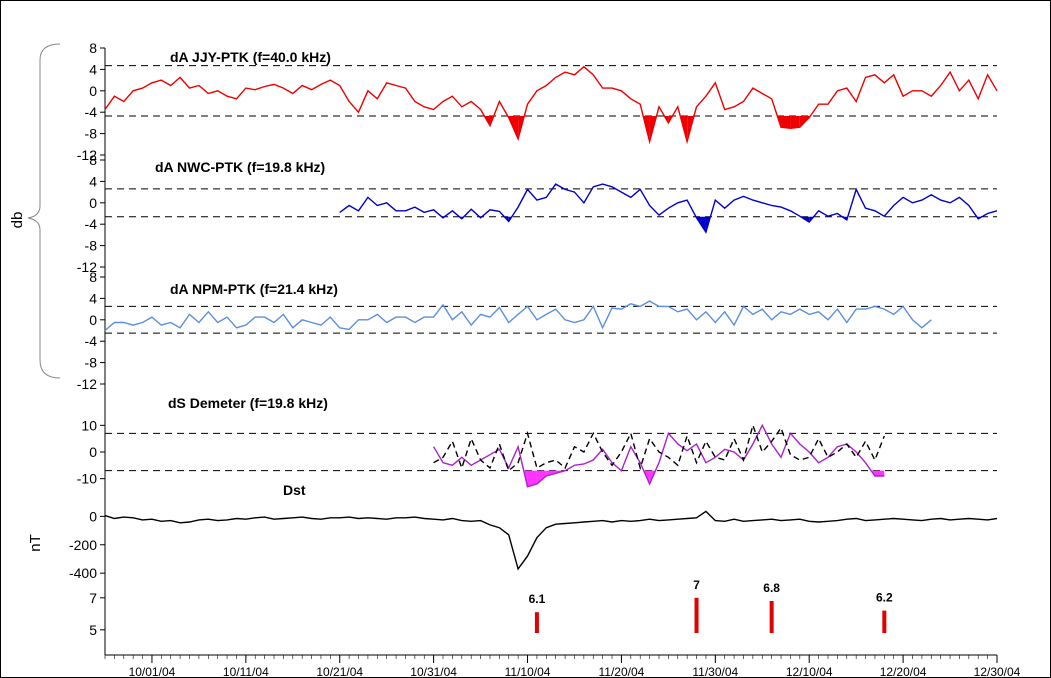 This screenshot has width=1051, height=678. What do you see at coordinates (87, 479) in the screenshot?
I see `y-tick-label: -10` at bounding box center [87, 479].